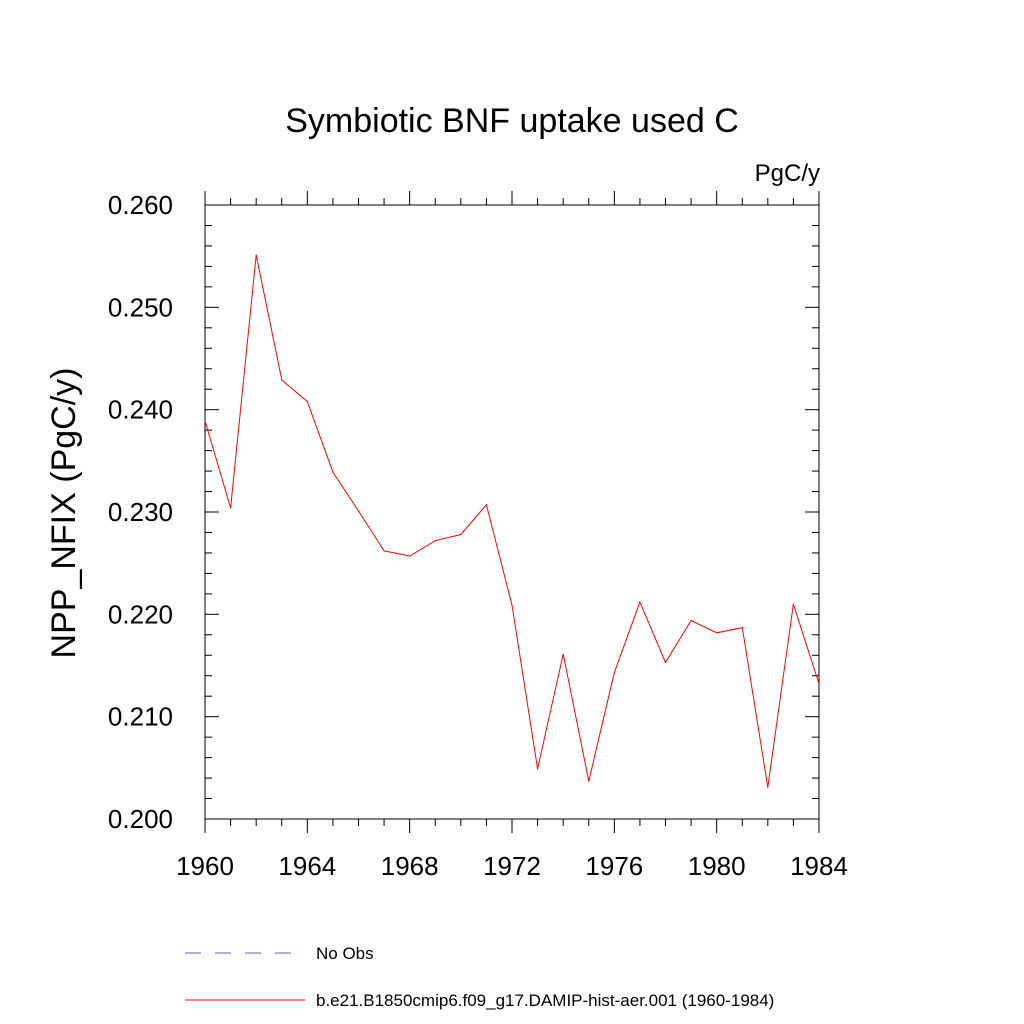 Image resolution: width=1024 pixels, height=1024 pixels. What do you see at coordinates (140, 717) in the screenshot?
I see `y-tick-label: 0.210` at bounding box center [140, 717].